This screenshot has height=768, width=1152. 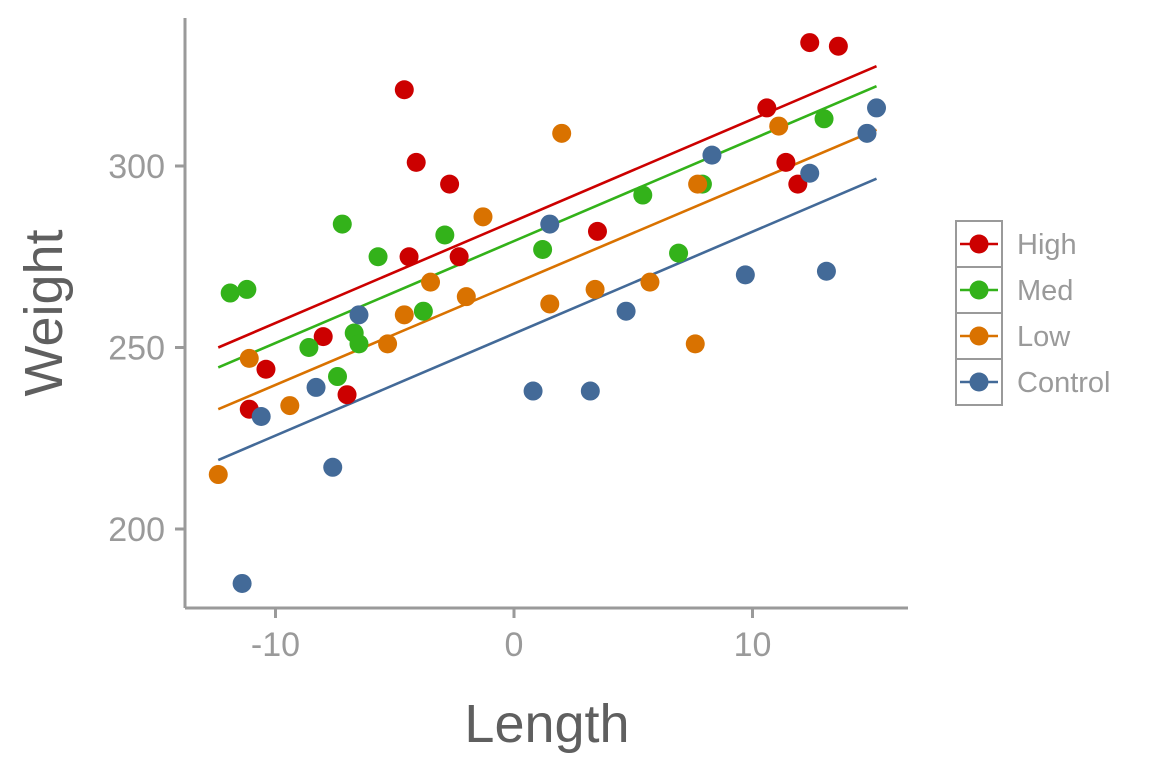 What do you see at coordinates (136, 349) in the screenshot?
I see `y-tick-label: 250` at bounding box center [136, 349].